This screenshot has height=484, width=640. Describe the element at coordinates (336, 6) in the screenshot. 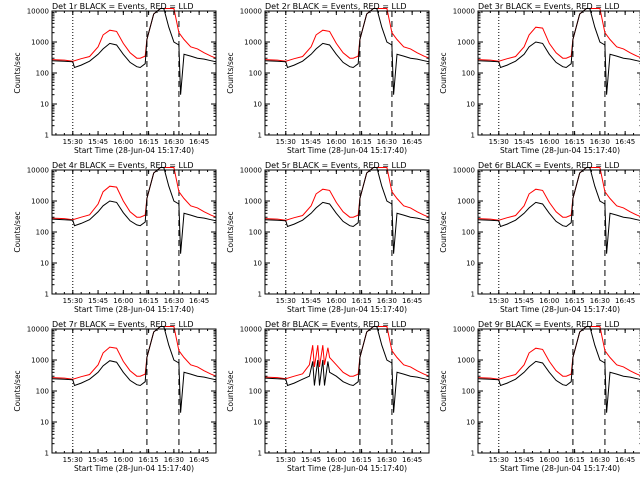

I see `panel-title: Det 2r BLACK = Events, RED = LLD` at that location.